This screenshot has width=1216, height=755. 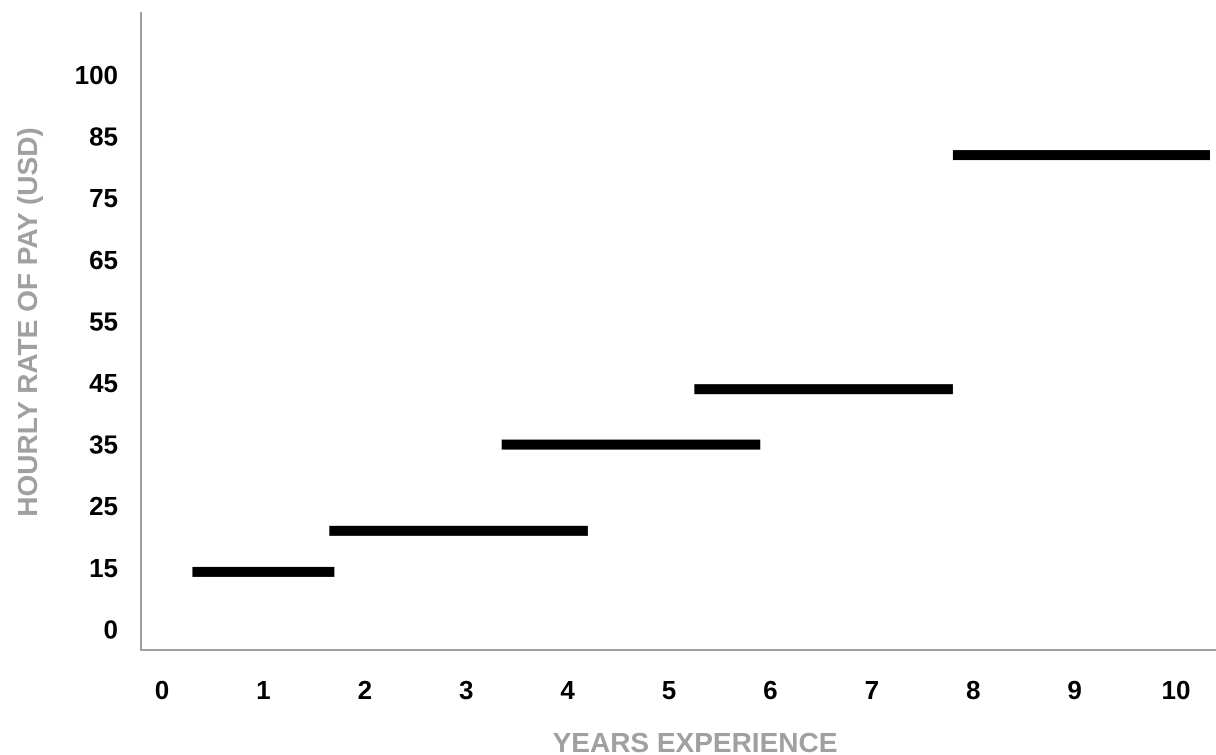 What do you see at coordinates (103, 506) in the screenshot?
I see `y-tick-label: 25` at bounding box center [103, 506].